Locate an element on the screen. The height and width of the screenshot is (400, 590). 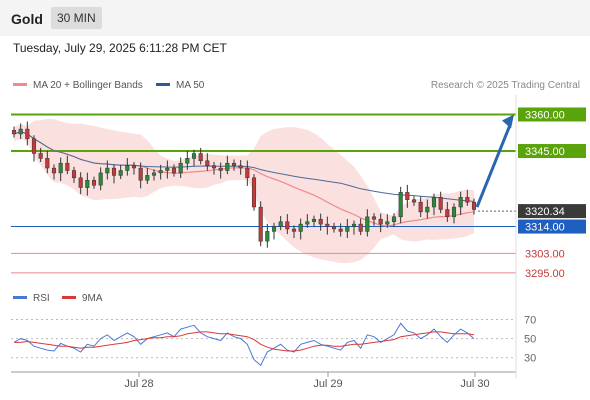
ma20-swatch is located at coordinates (20, 84).